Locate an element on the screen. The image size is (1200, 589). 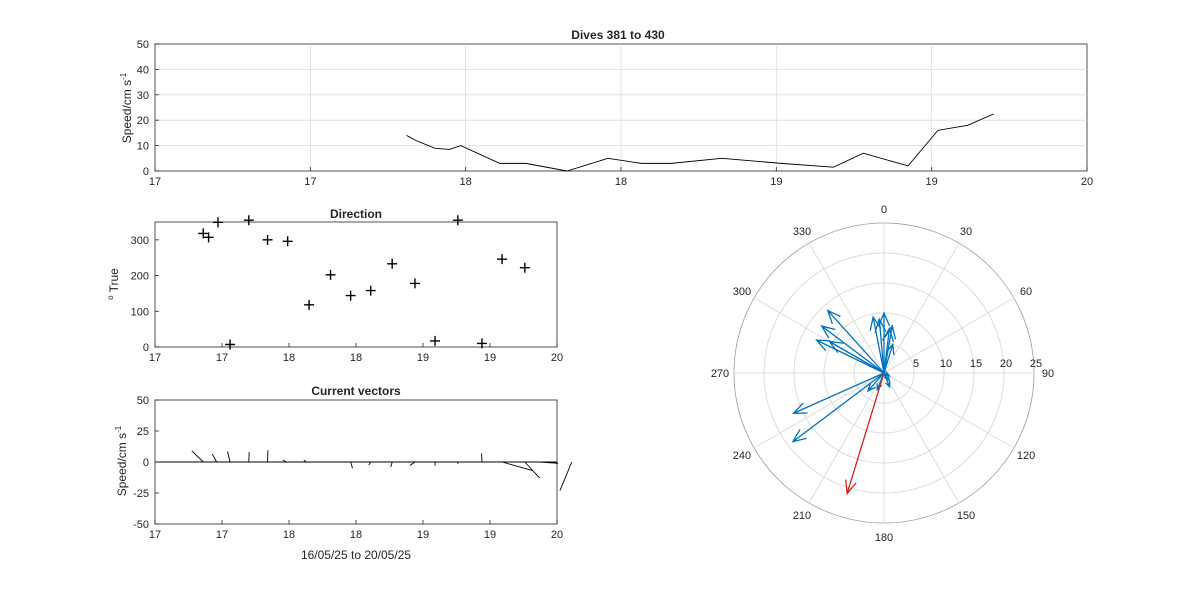
polar-radius-label: 25 is located at coordinates (1036, 364).